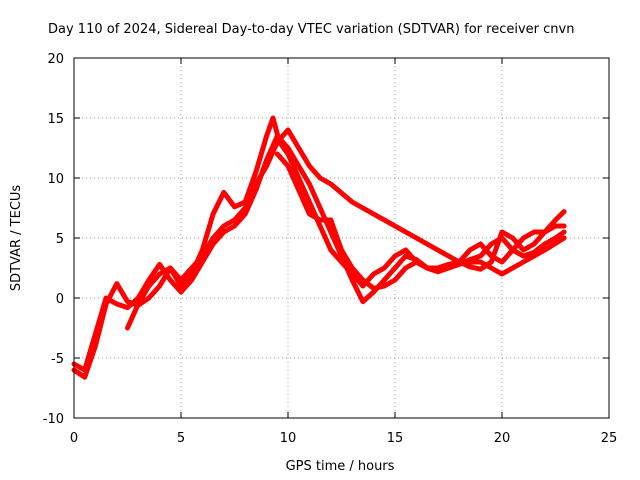 Image resolution: width=640 pixels, height=480 pixels. Describe the element at coordinates (74, 438) in the screenshot. I see `x-tick-label: 0` at that location.